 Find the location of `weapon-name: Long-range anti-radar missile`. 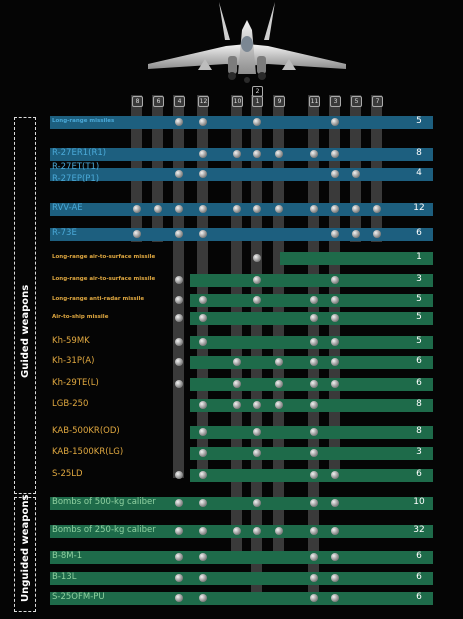

weapon-name: Long-range anti-radar missile is located at coordinates (98, 299).